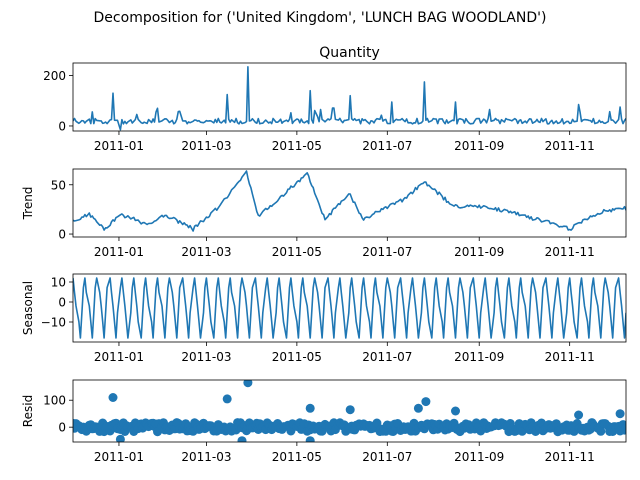 The width and height of the screenshot is (640, 480). I want to click on y-tick-label: 50, so click(58, 185).